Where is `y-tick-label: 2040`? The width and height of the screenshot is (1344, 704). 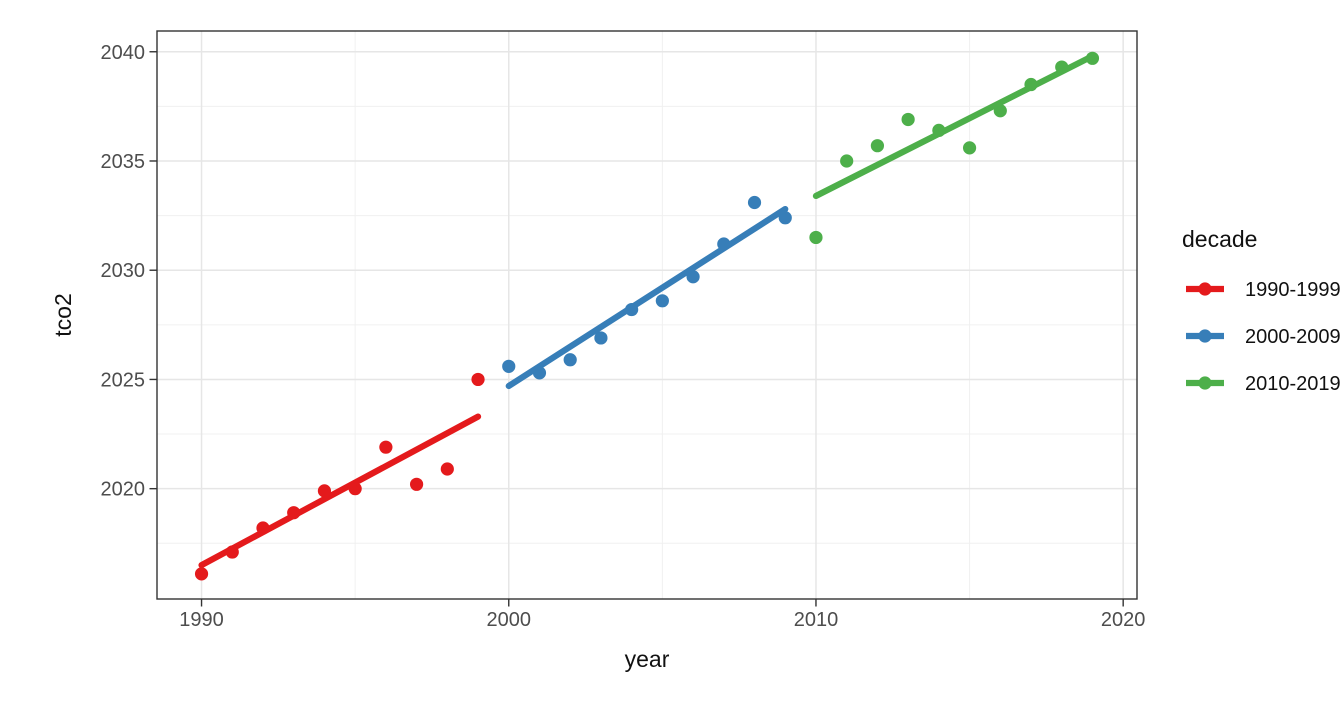
y-tick-label: 2040 is located at coordinates (123, 53).